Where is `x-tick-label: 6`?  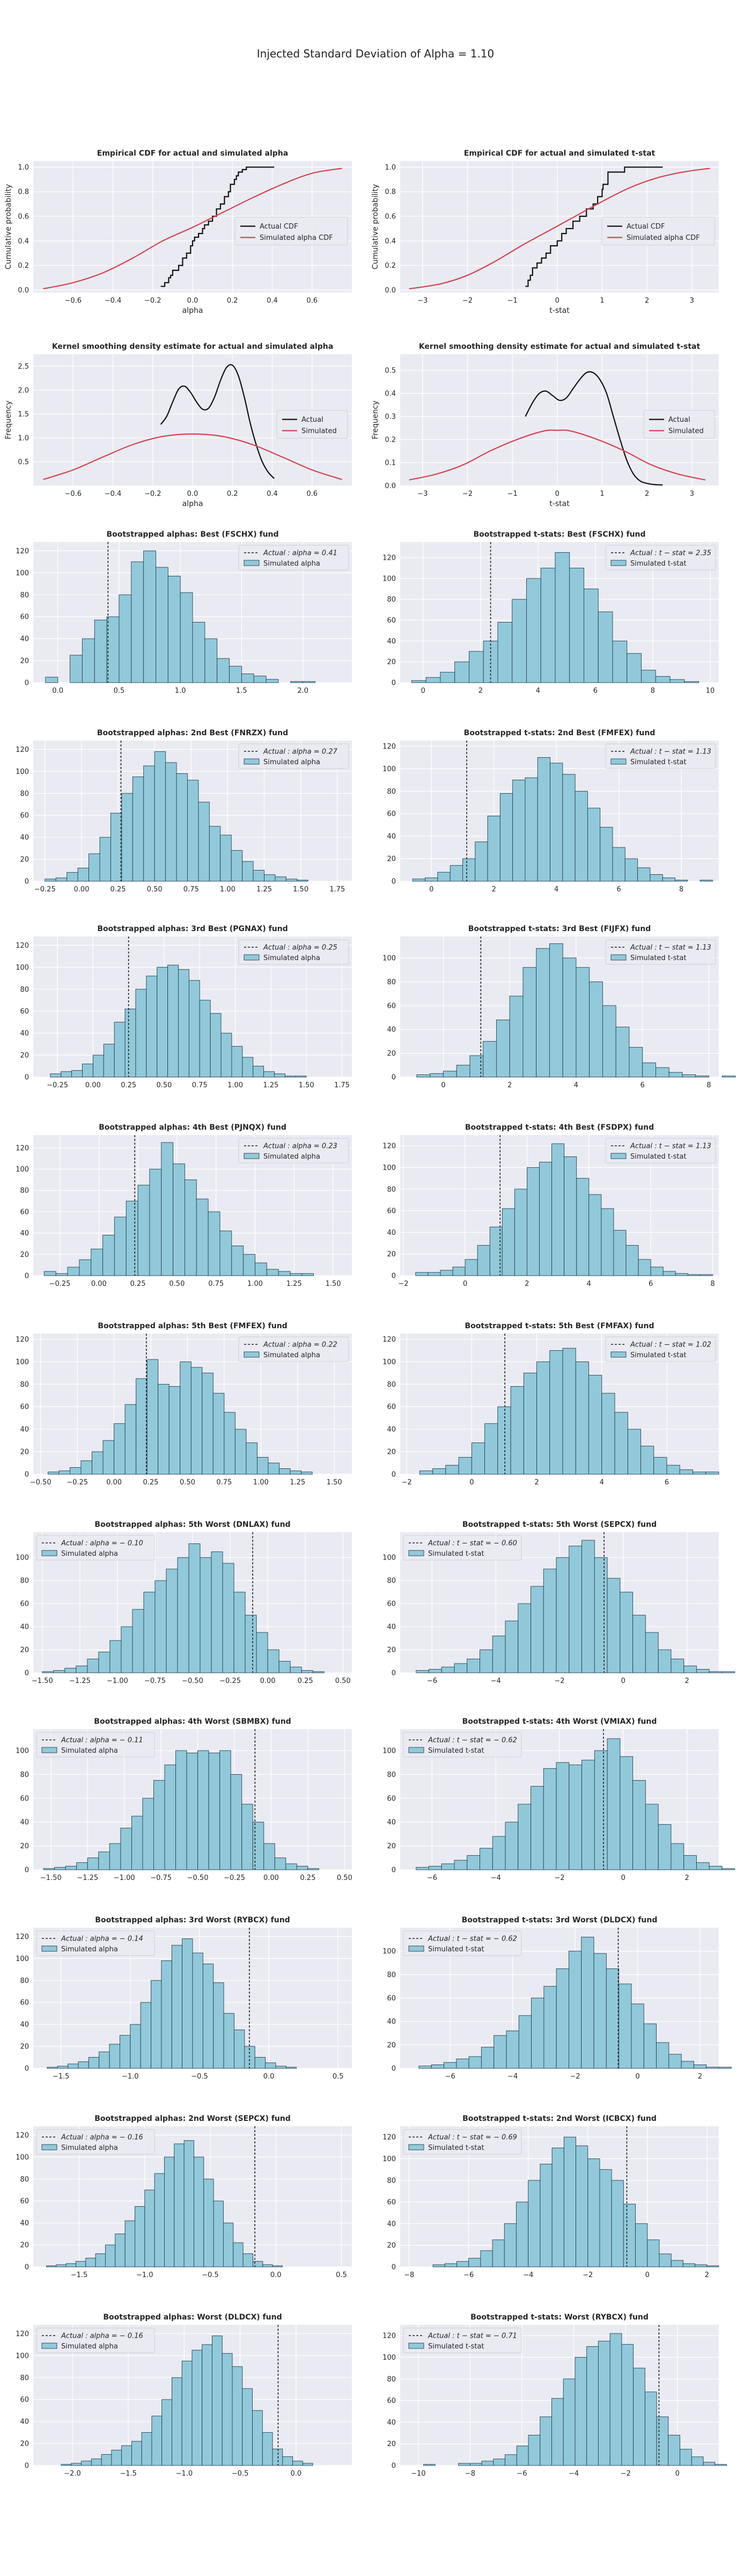 x-tick-label: 6 is located at coordinates (619, 889).